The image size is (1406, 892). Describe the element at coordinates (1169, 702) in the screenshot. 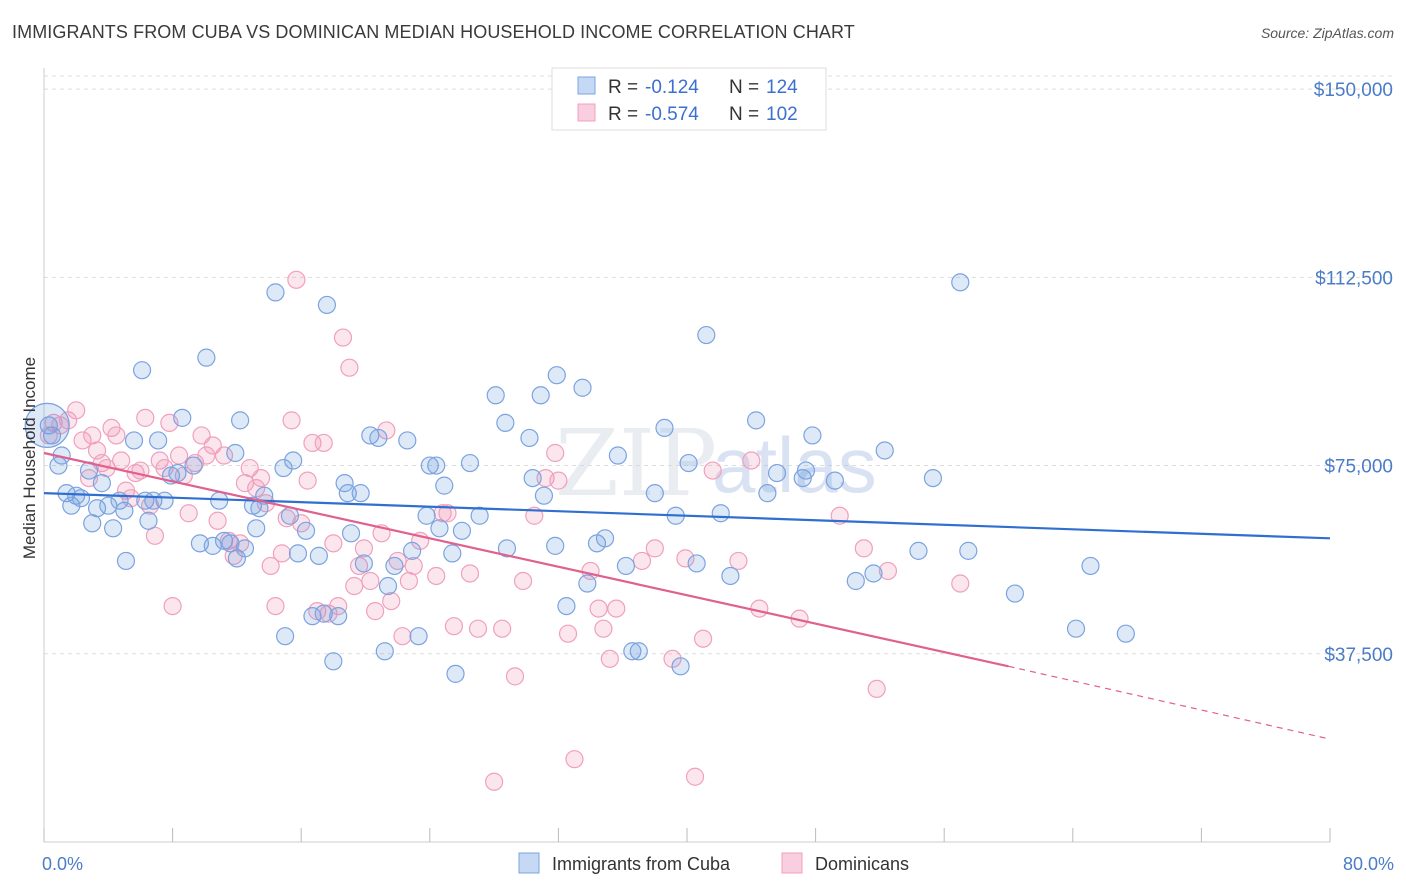

I see `trend-line-dominican-extension` at that location.